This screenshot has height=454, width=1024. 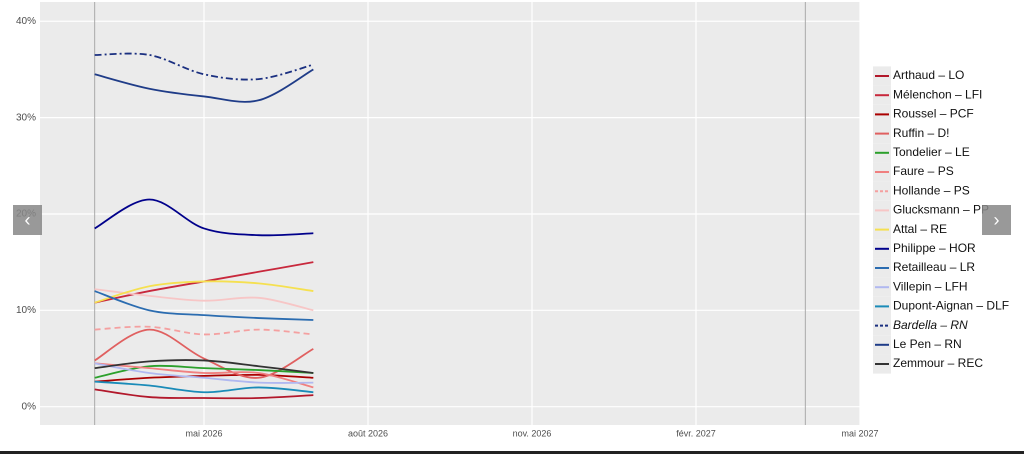 What do you see at coordinates (29, 406) in the screenshot?
I see `y-tick-label: 0%` at bounding box center [29, 406].